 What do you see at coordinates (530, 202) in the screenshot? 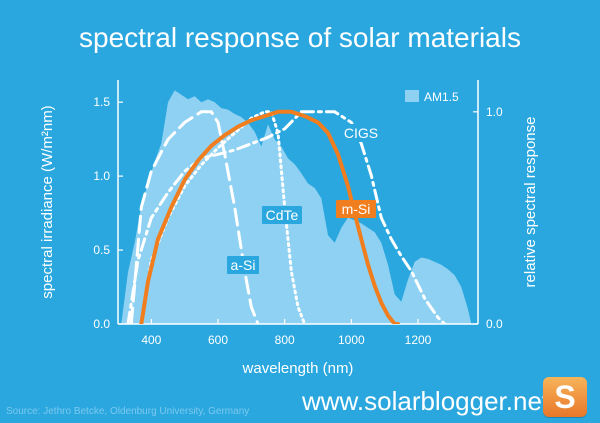
I see `y-axis-right-label: relative spectral response` at bounding box center [530, 202].